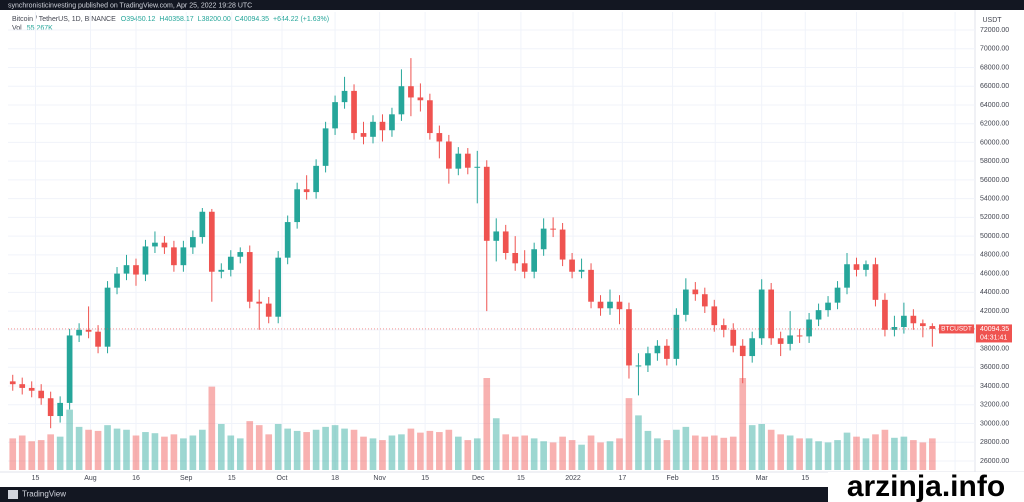 The height and width of the screenshot is (502, 1024). I want to click on countdown-label: 04:31:41, so click(993, 337).